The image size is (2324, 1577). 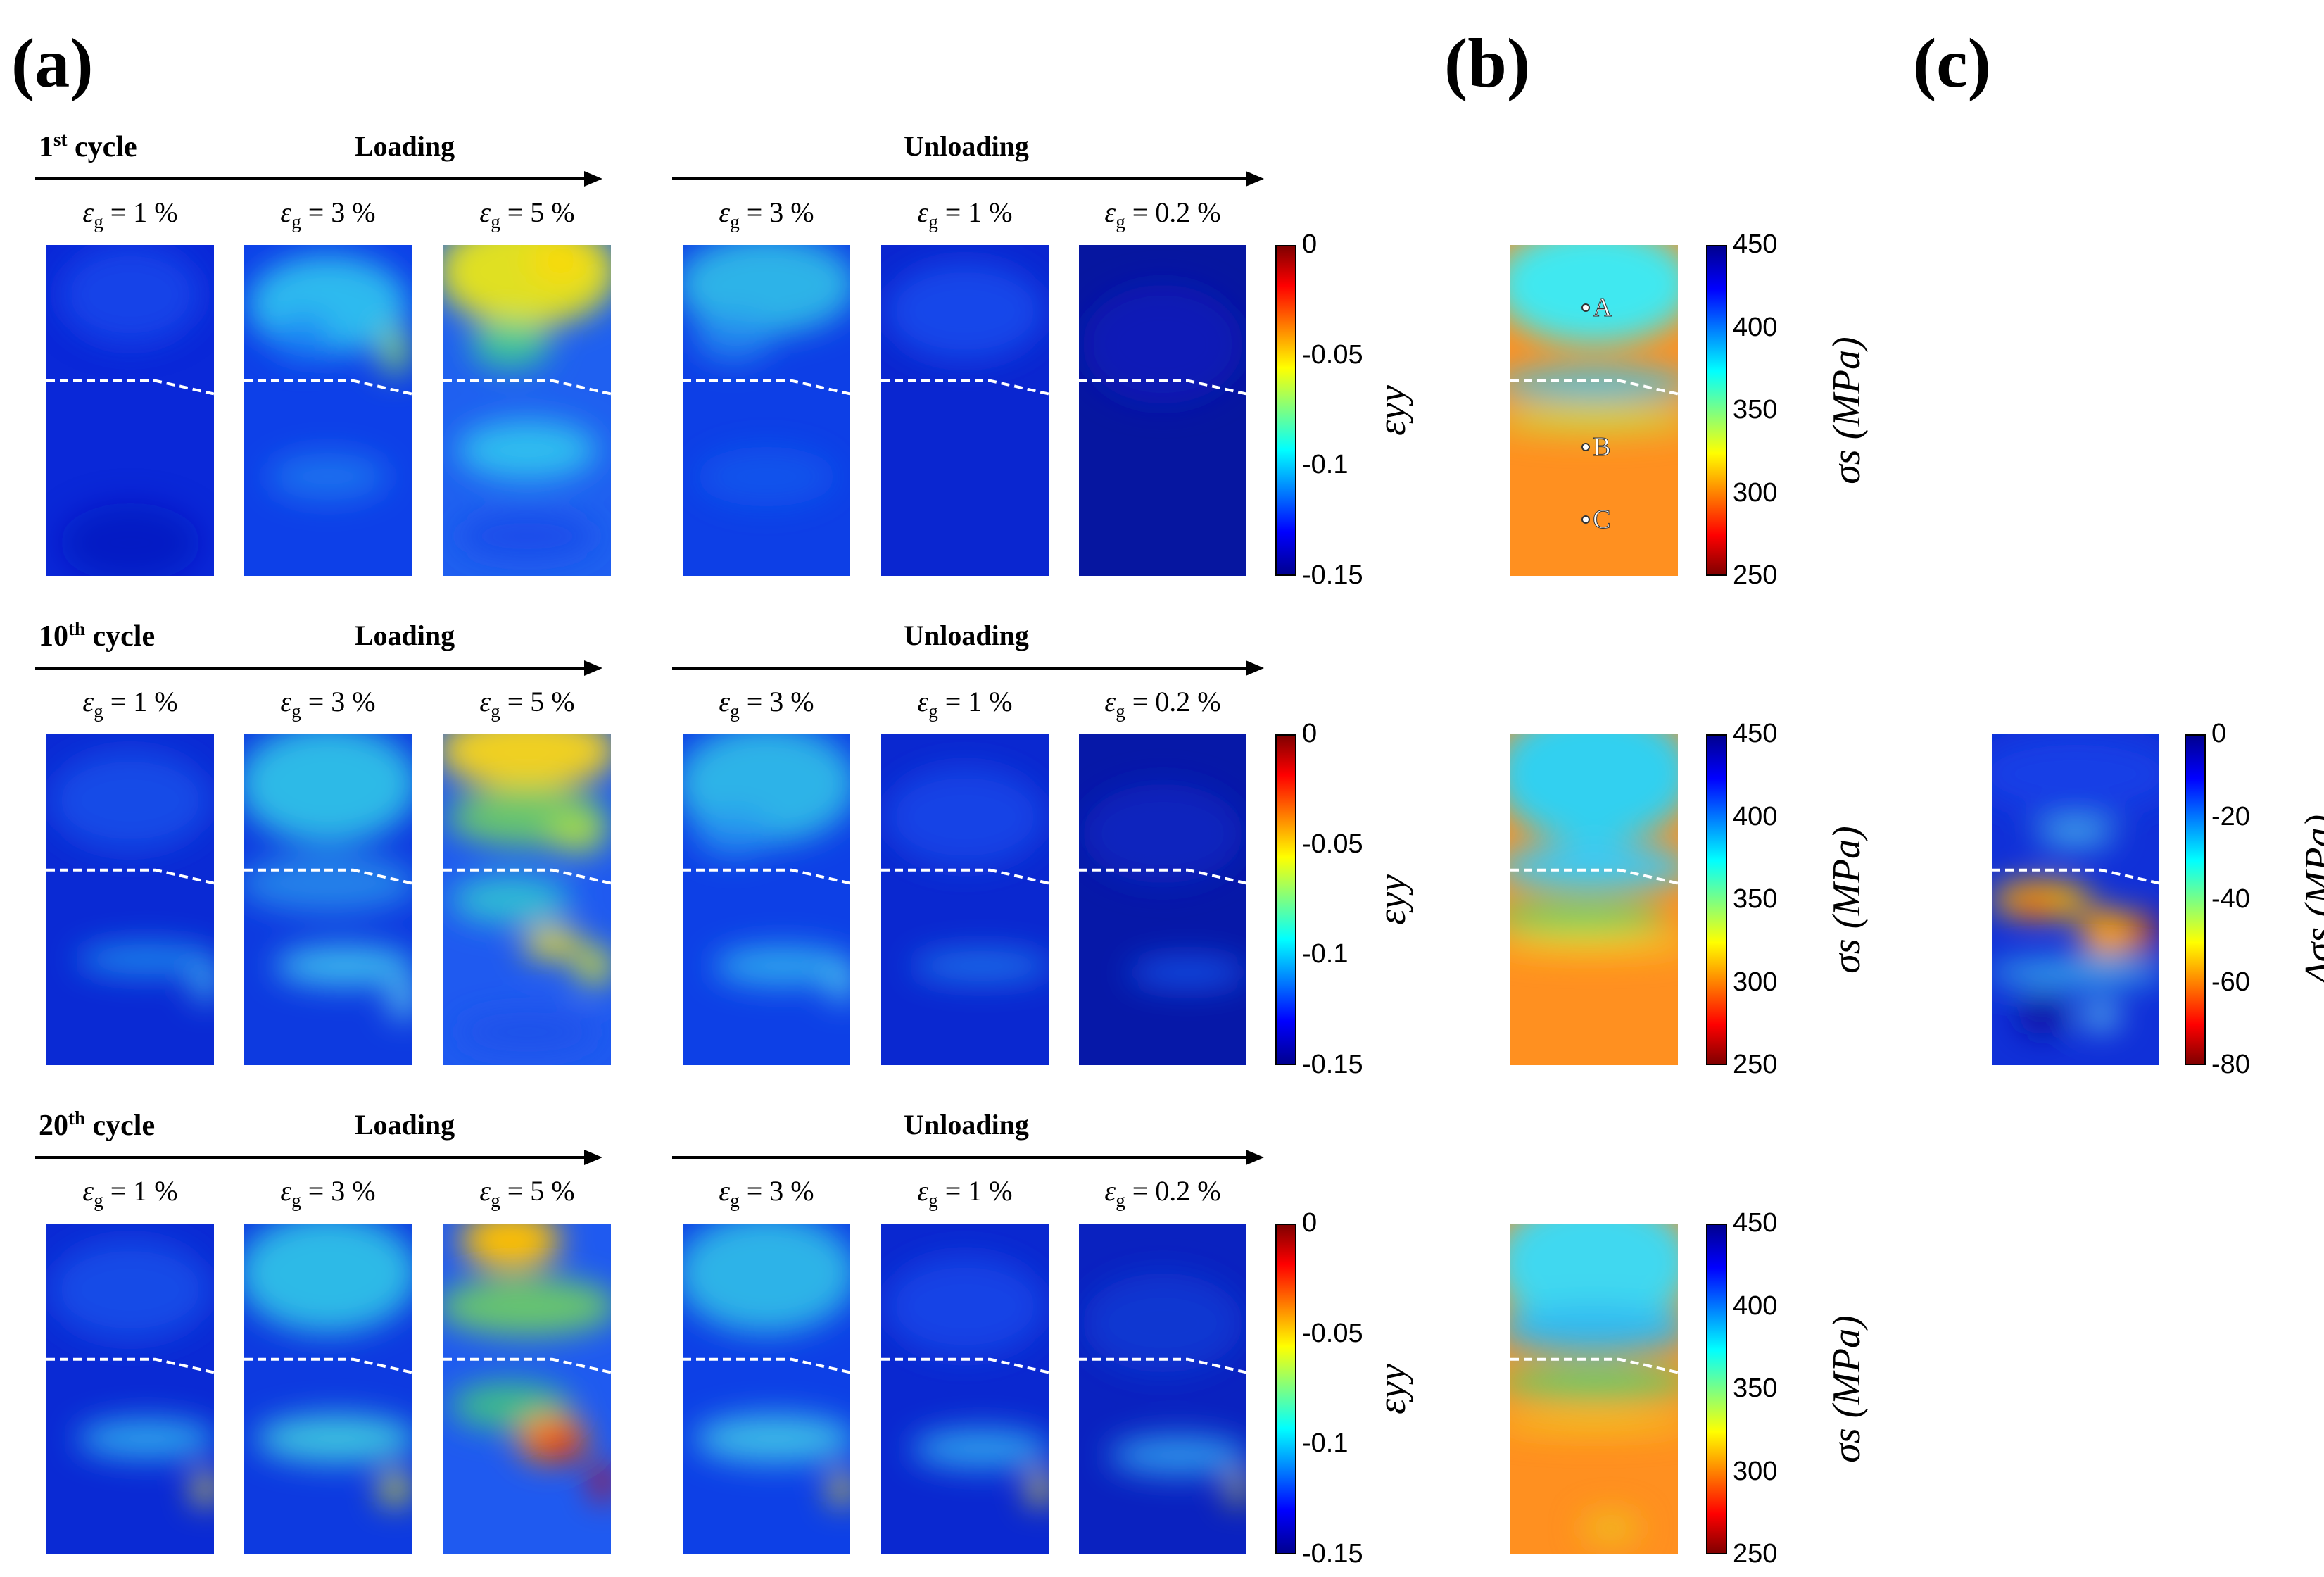 I want to click on cycle-gap, so click(x=89, y=1126).